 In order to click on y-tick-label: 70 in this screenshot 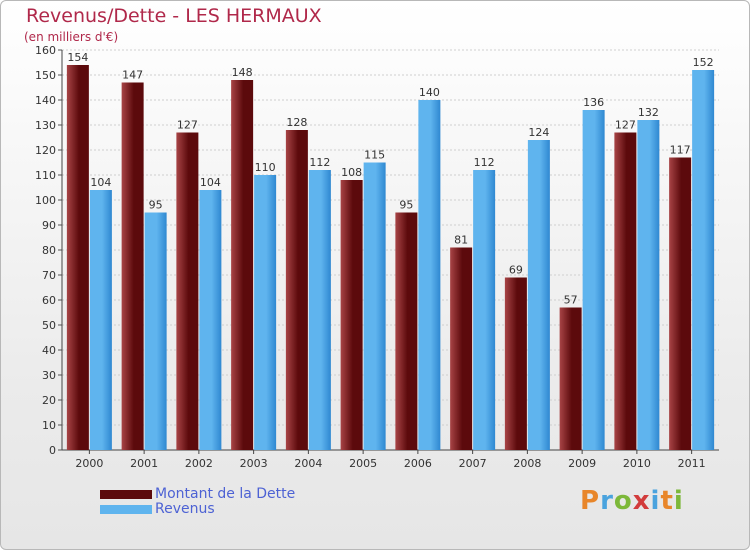, I will do `click(49, 275)`.